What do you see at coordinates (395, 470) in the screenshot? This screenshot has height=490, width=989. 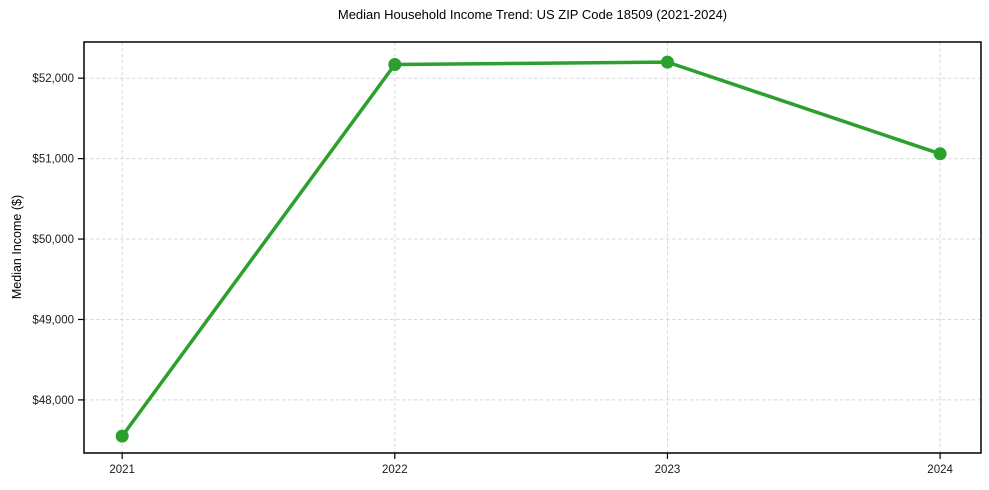 I see `x-tick-label: 2022` at bounding box center [395, 470].